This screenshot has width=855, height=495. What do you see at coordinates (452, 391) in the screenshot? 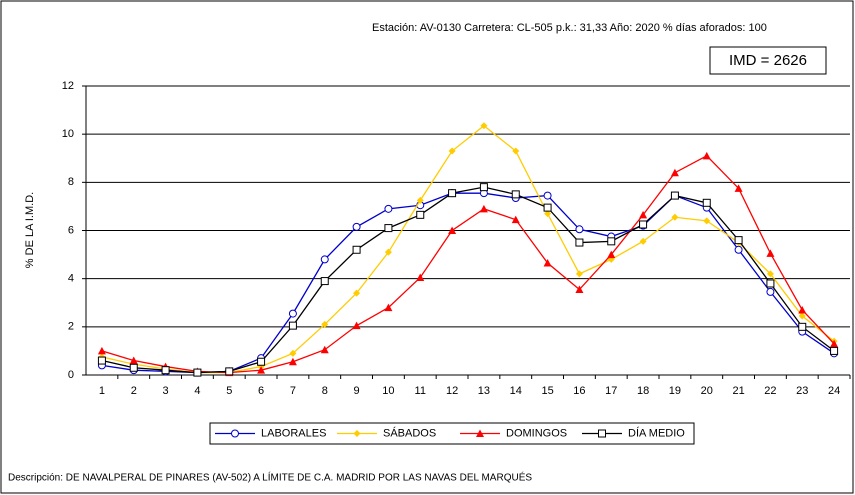
I see `x-tick-label: 12` at bounding box center [452, 391].